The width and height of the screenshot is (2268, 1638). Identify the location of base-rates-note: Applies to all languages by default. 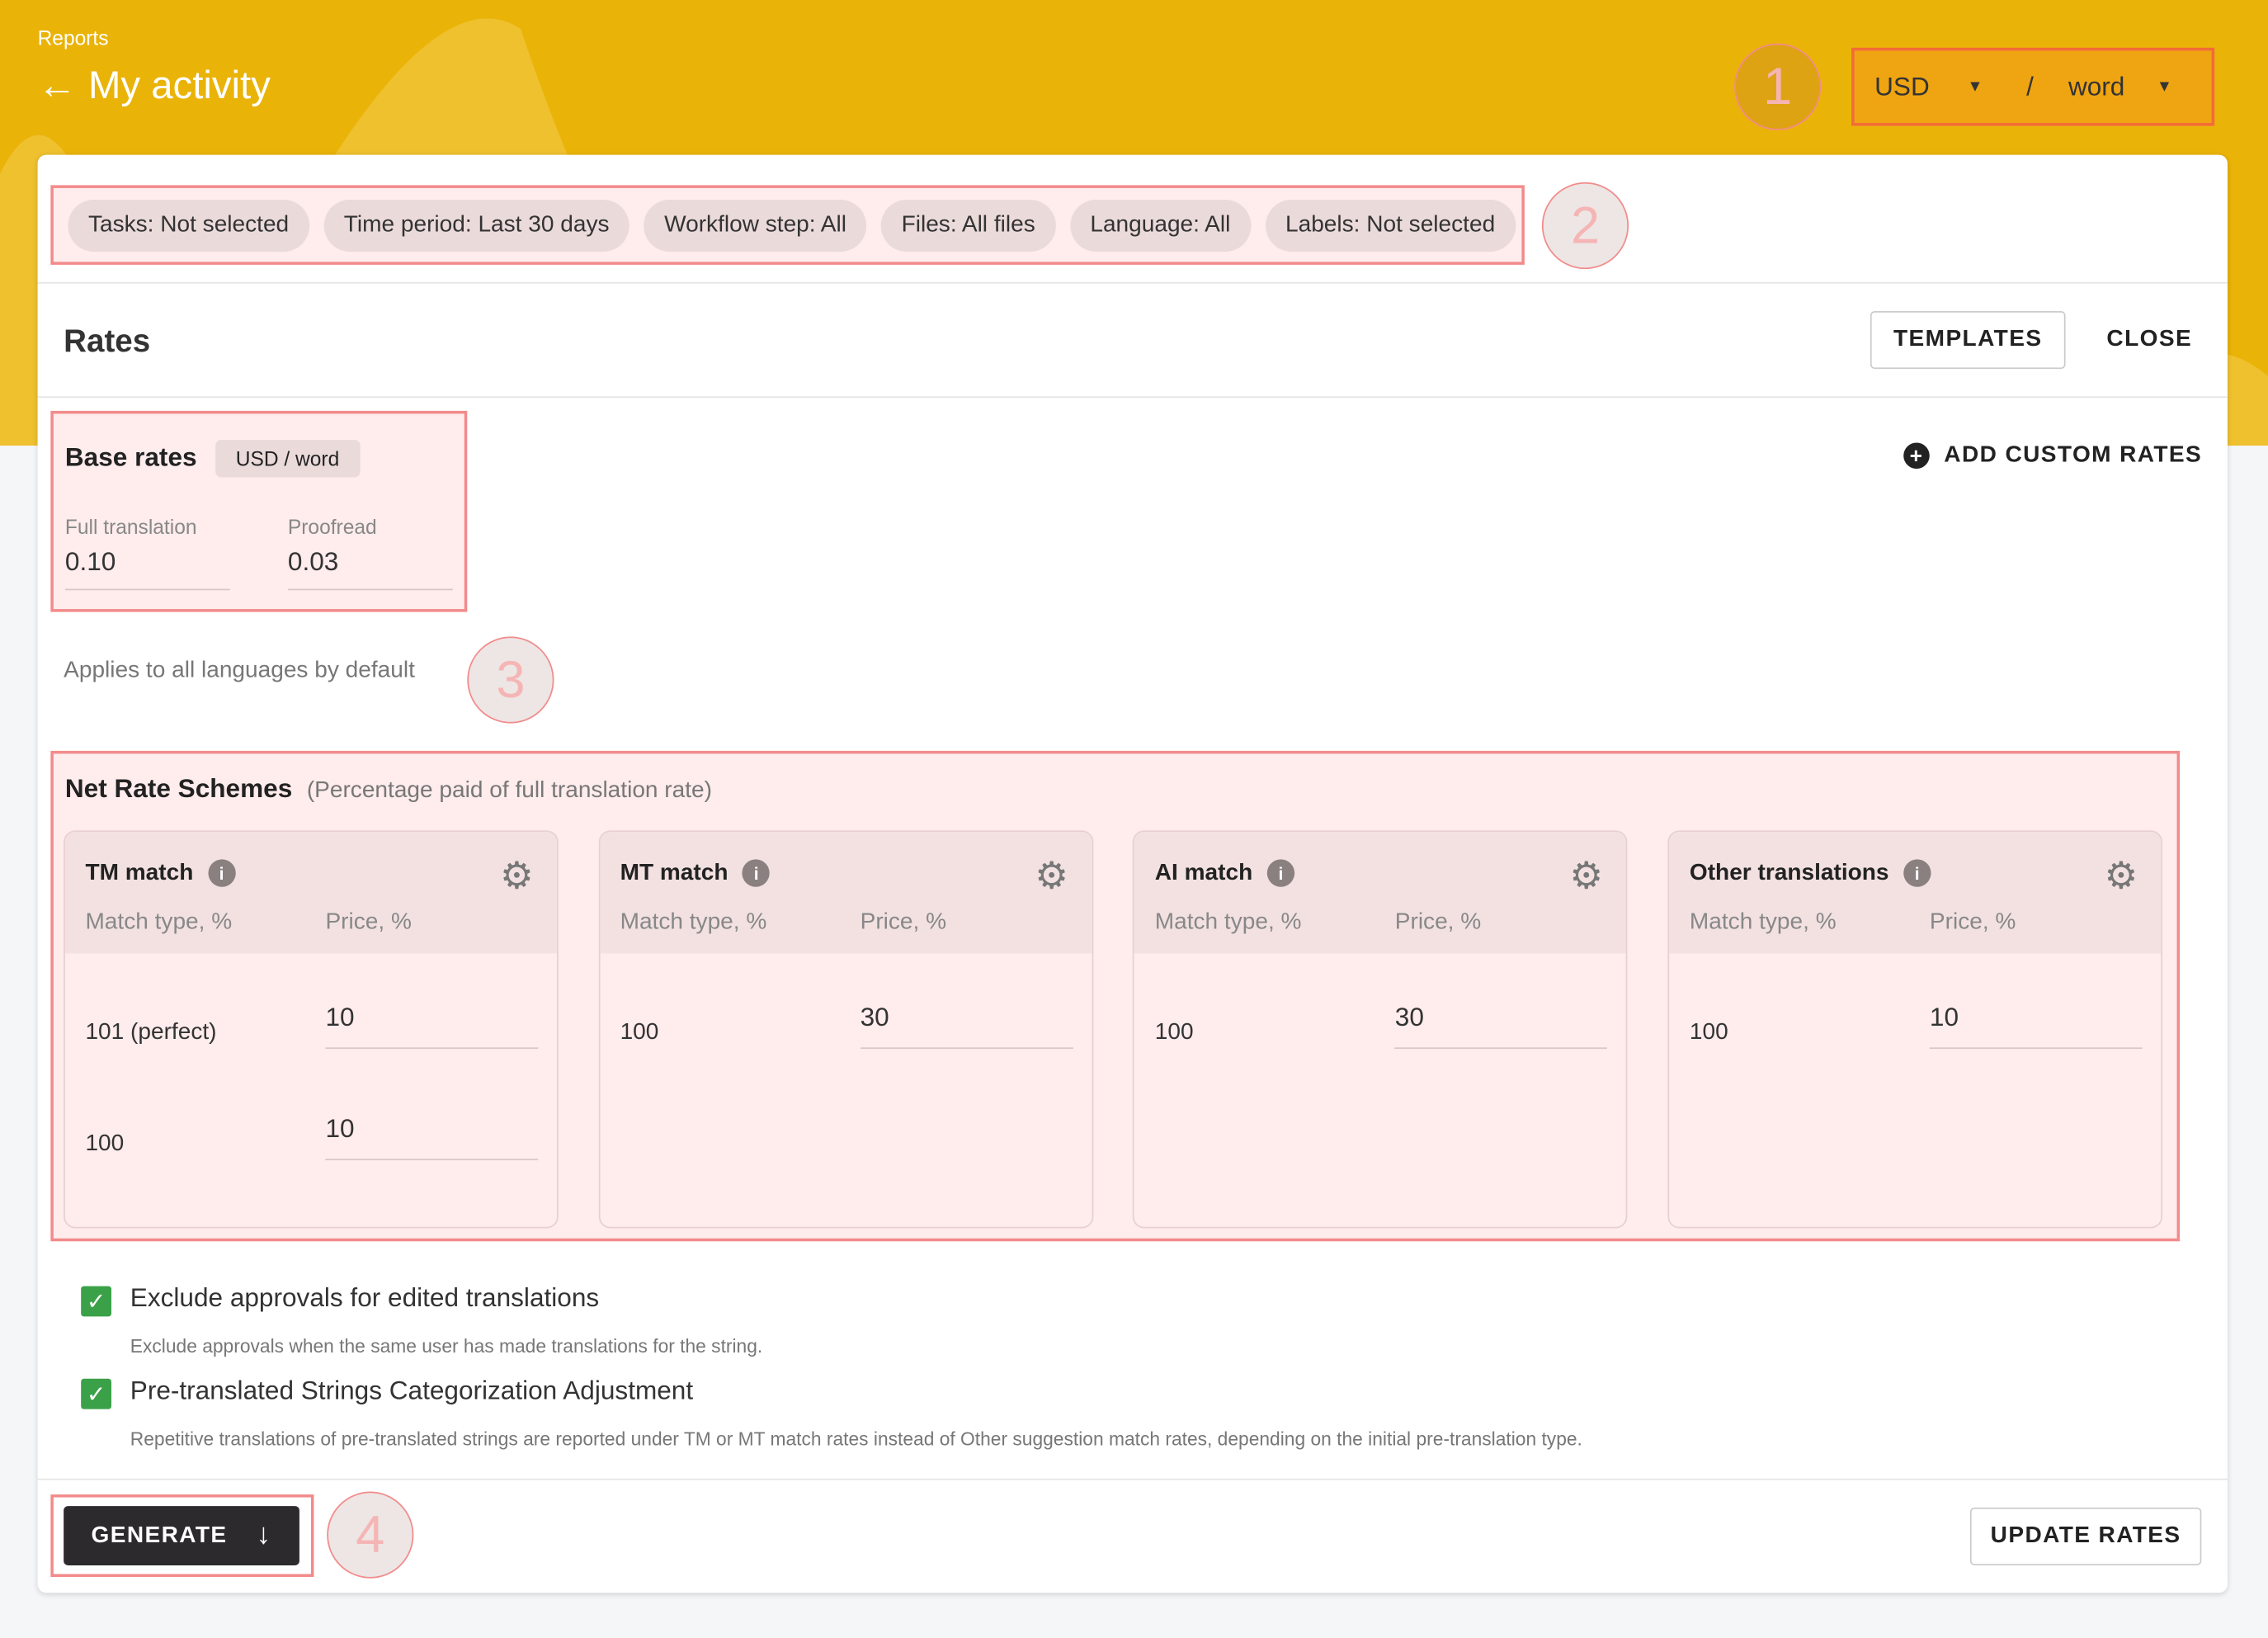
(240, 670).